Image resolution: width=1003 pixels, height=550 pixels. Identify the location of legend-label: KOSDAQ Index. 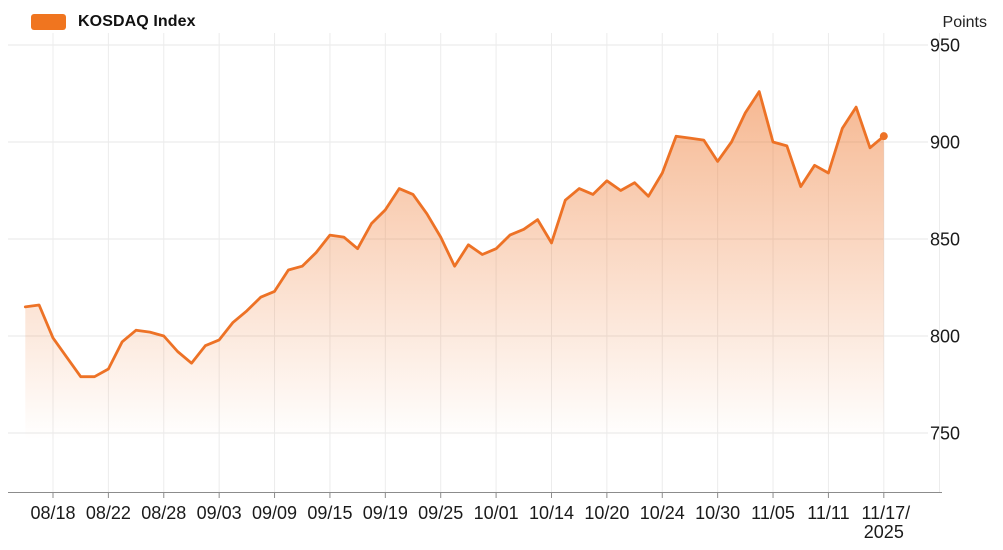
(137, 21).